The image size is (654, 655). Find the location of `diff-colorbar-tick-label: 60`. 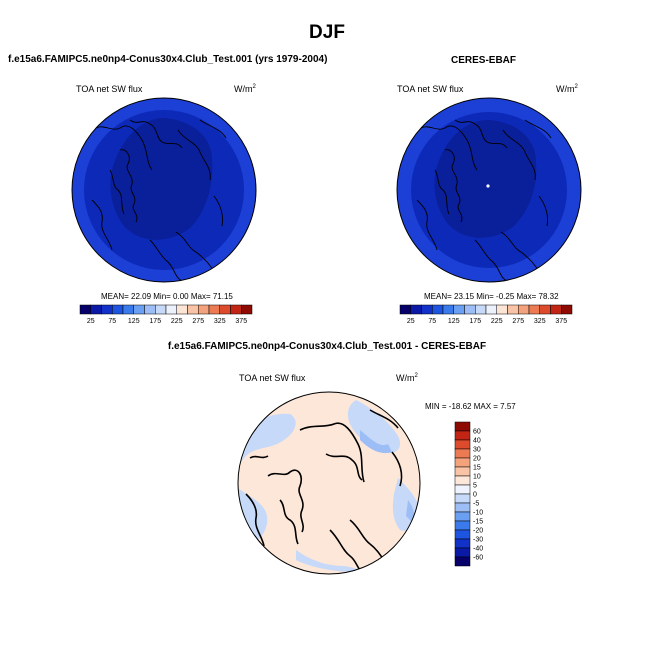

diff-colorbar-tick-label: 60 is located at coordinates (477, 432).